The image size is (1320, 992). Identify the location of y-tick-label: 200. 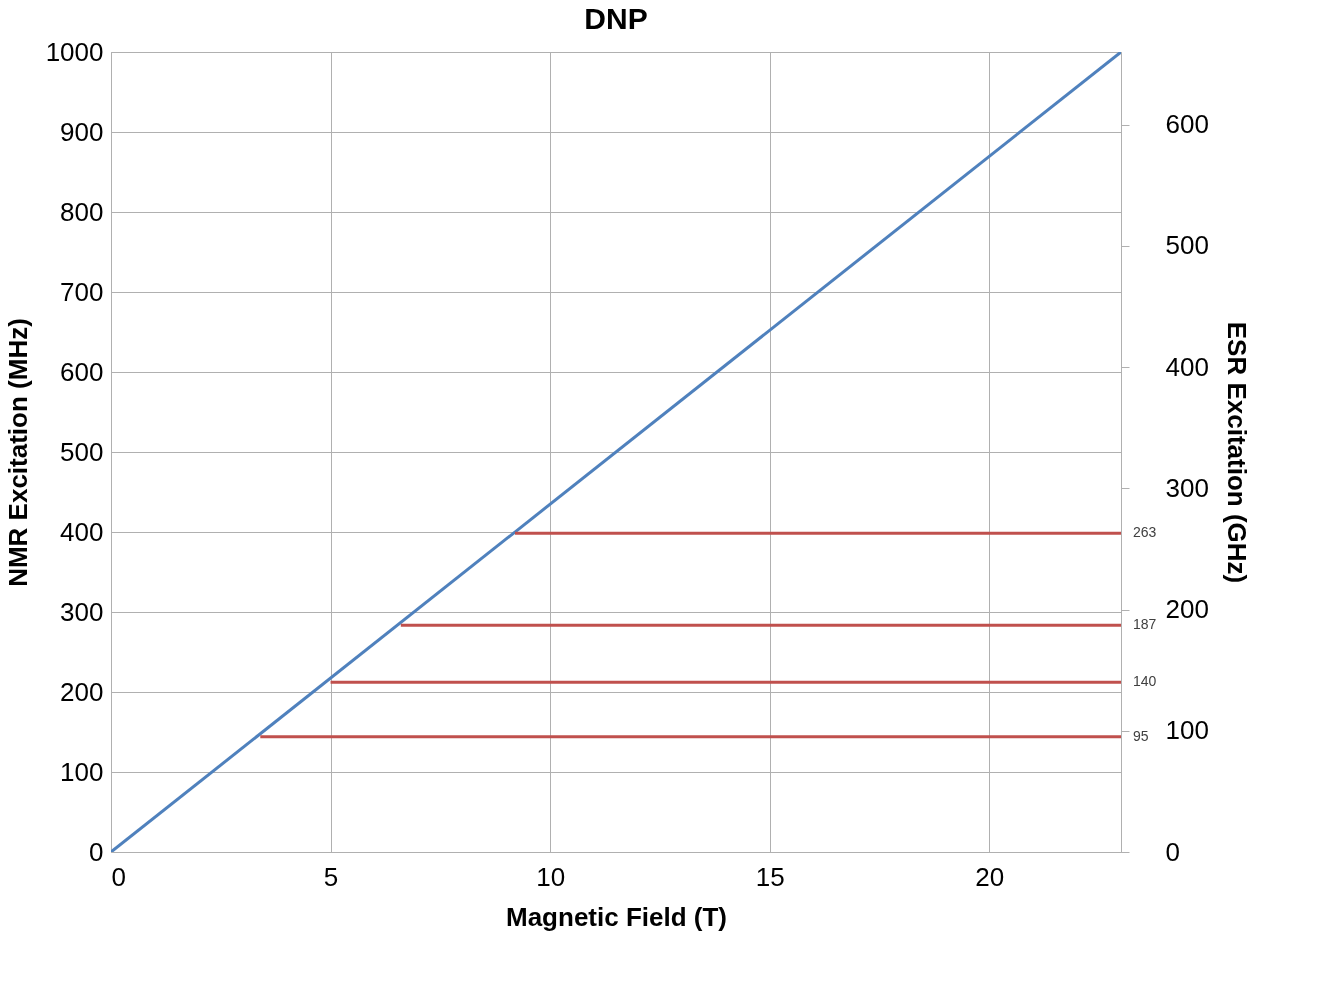
(82, 691).